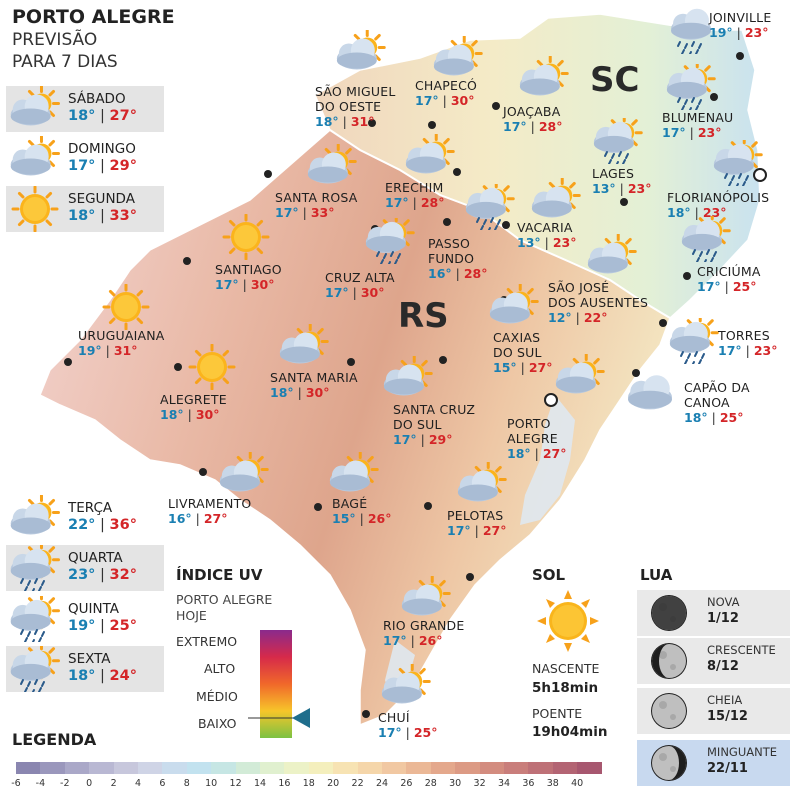 This screenshot has width=800, height=793. What do you see at coordinates (314, 377) in the screenshot?
I see `city-name: SANTA MARIA` at bounding box center [314, 377].